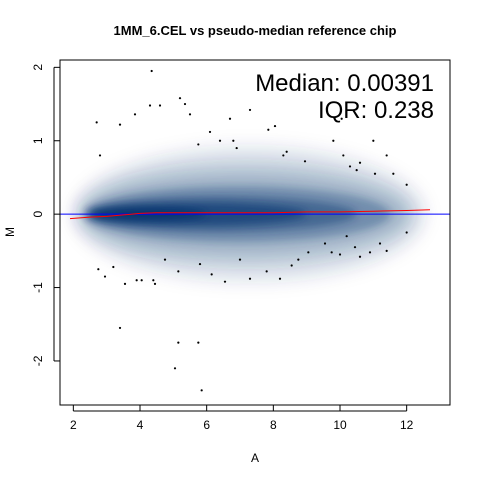  Describe the element at coordinates (250, 214) in the screenshot. I see `loess-curve` at that location.